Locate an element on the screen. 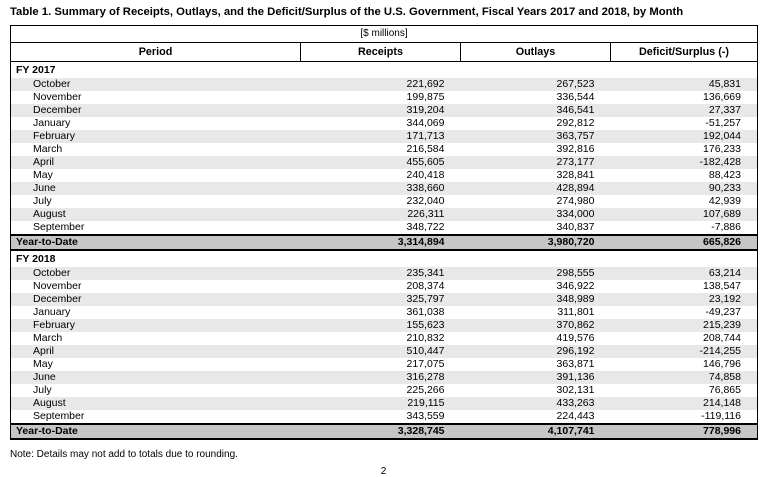  deficit-surplus-cell: 27,337 is located at coordinates (684, 110).